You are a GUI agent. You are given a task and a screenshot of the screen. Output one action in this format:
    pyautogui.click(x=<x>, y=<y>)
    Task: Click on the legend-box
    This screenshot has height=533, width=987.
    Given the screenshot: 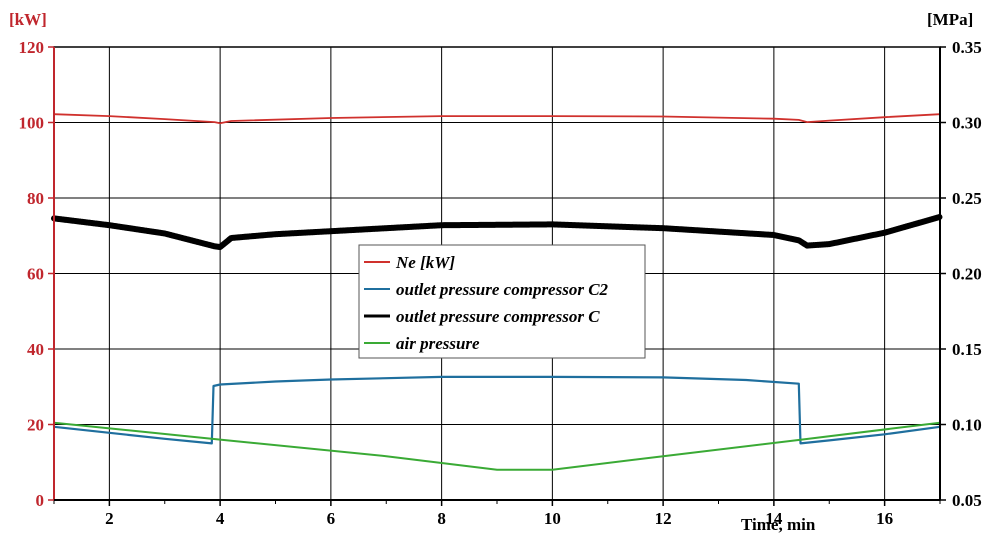 What is the action you would take?
    pyautogui.click(x=502, y=301)
    